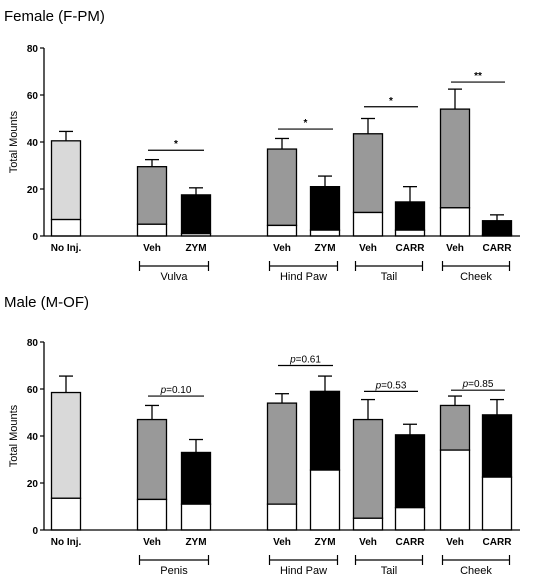 This screenshot has width=539, height=579. I want to click on group-label: Penis, so click(174, 571).